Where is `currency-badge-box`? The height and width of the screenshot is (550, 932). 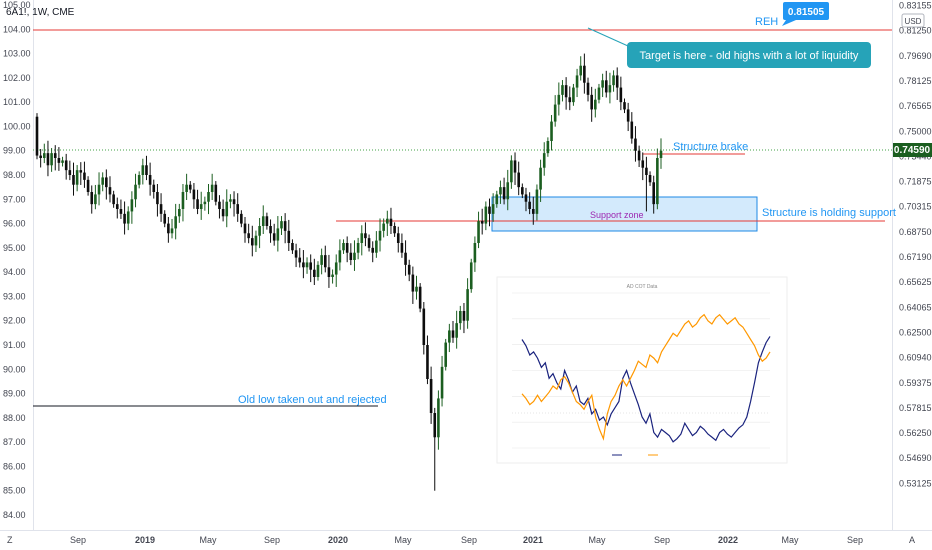 currency-badge-box is located at coordinates (913, 20).